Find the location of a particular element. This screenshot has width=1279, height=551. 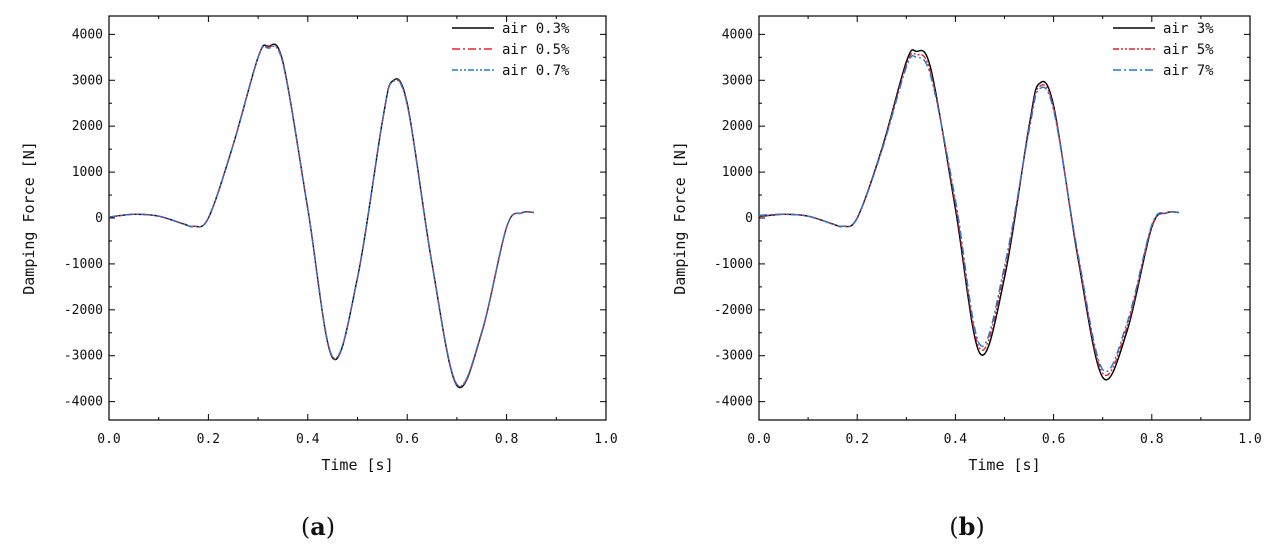

panel-label: (a) is located at coordinates (318, 526).